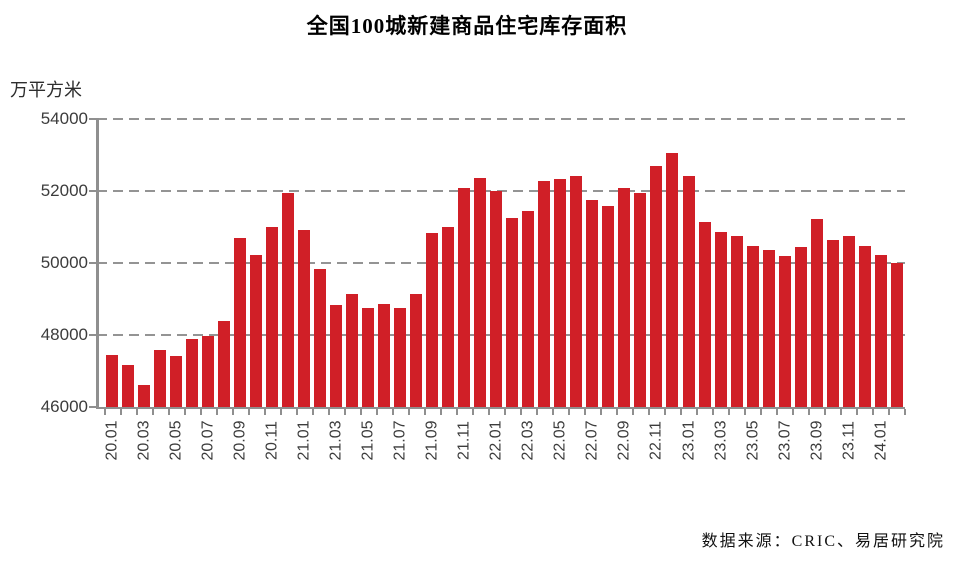 This screenshot has height=563, width=962. I want to click on bar-23.03, so click(720, 319).